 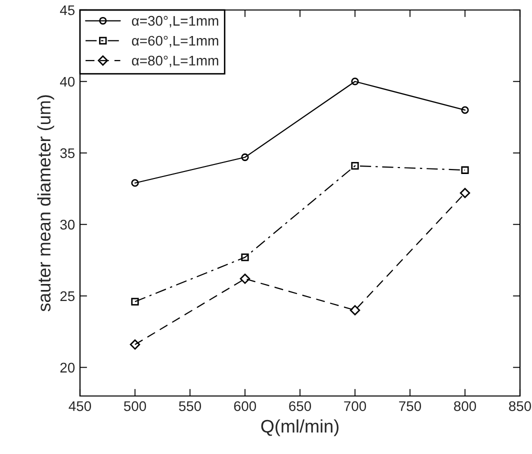 I want to click on y-tick-label: 40, so click(x=67, y=81).